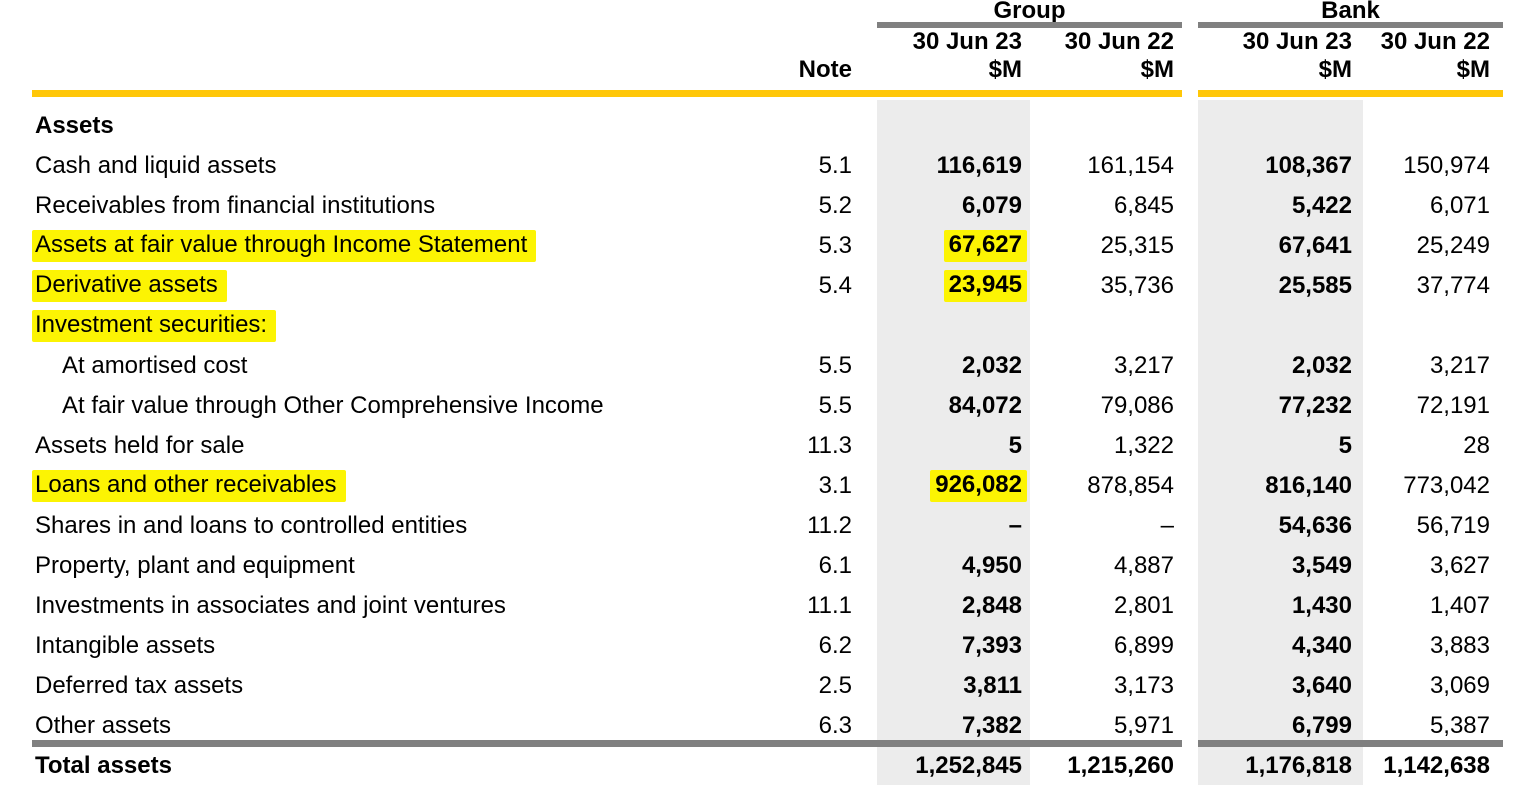 The image size is (1529, 785). What do you see at coordinates (1453, 245) in the screenshot?
I see `bank-jun22-value: 25,249` at bounding box center [1453, 245].